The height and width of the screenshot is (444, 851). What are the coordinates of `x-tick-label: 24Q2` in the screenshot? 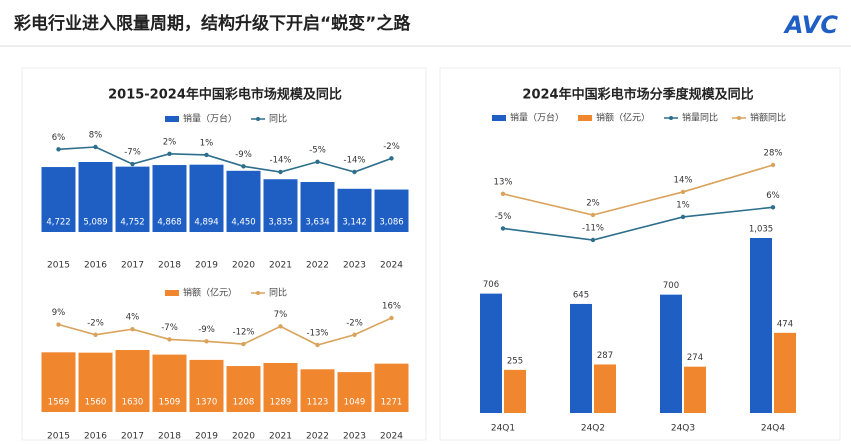 It's located at (593, 429).